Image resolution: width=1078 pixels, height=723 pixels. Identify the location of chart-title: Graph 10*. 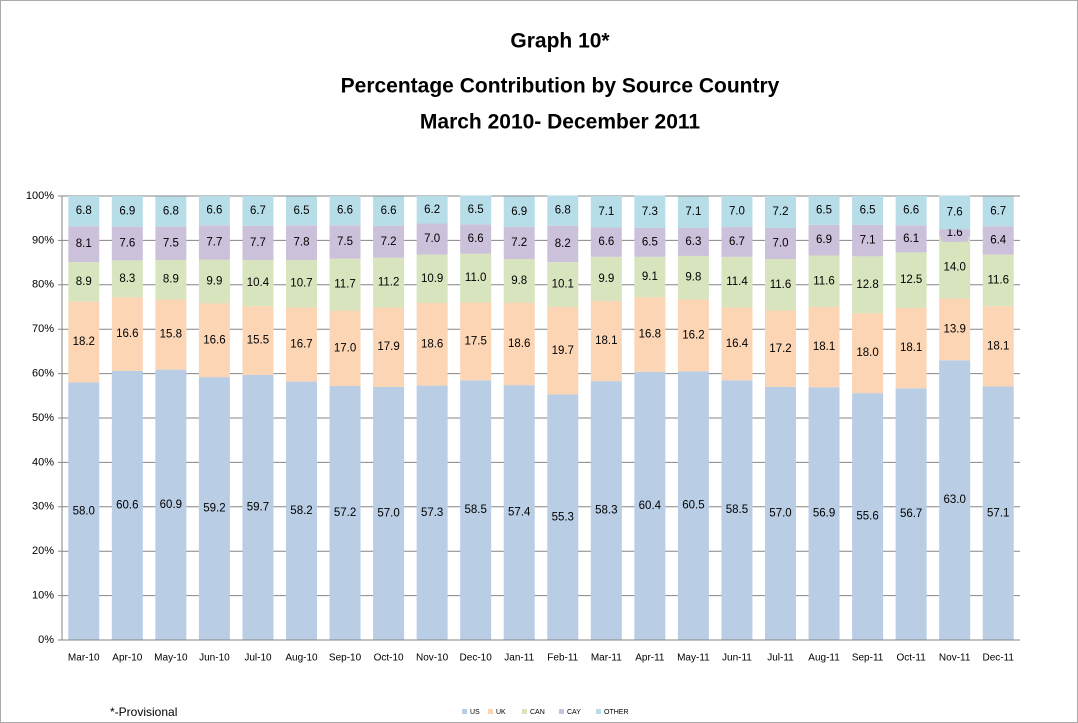
(560, 41).